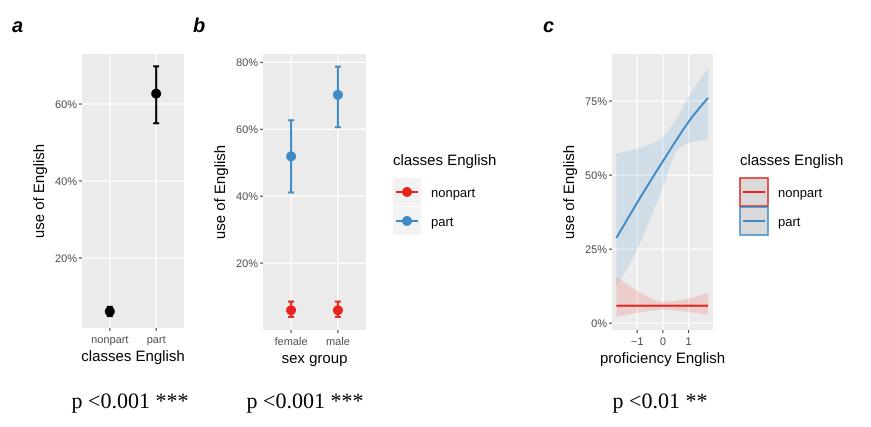 This screenshot has width=871, height=427. I want to click on y-tick-label: 80%, so click(247, 63).